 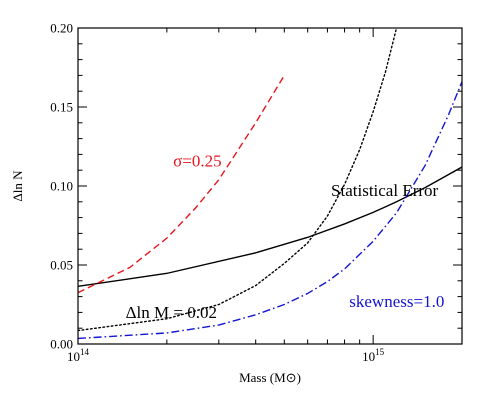 I want to click on y-tick-label: 0.05, so click(x=61, y=265).